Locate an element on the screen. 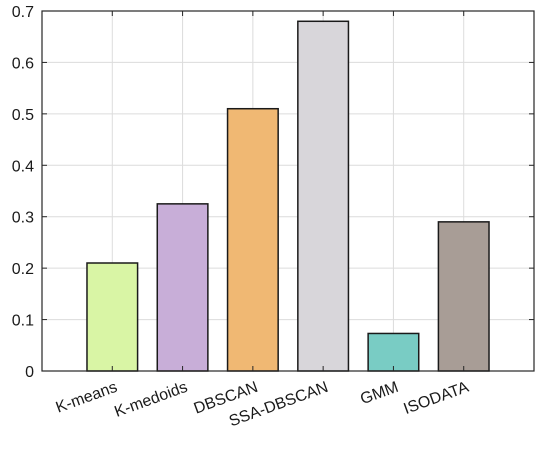 The width and height of the screenshot is (550, 458). x-tick-label: K-means is located at coordinates (87, 398).